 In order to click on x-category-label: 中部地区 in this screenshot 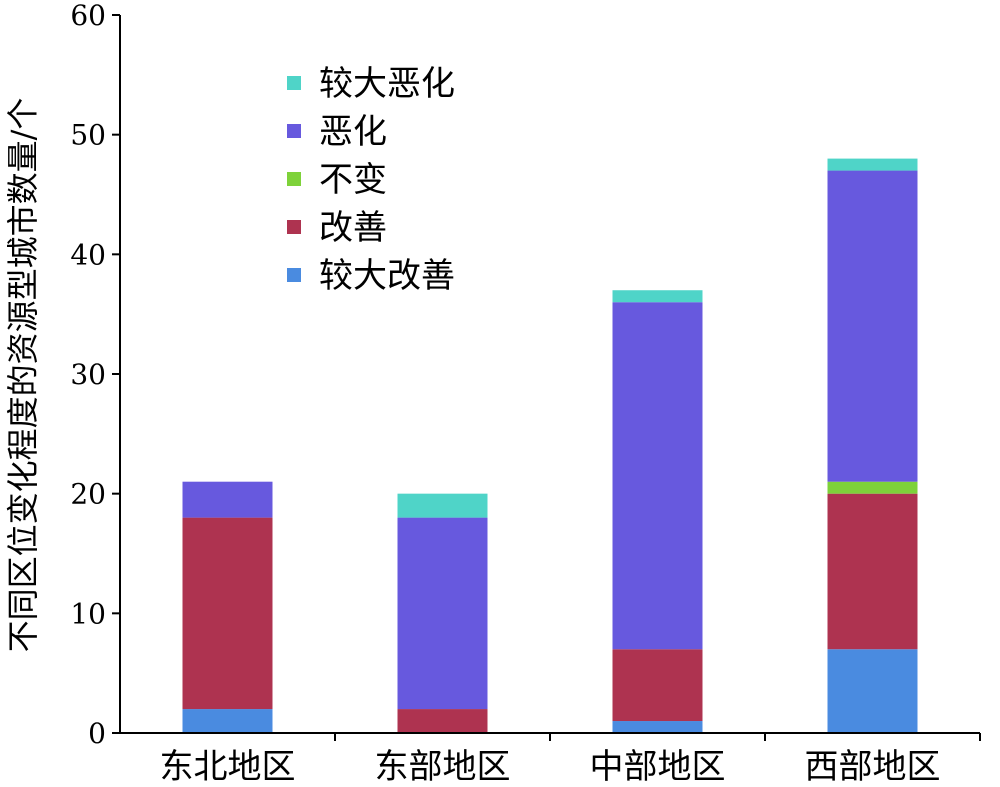, I will do `click(658, 767)`.